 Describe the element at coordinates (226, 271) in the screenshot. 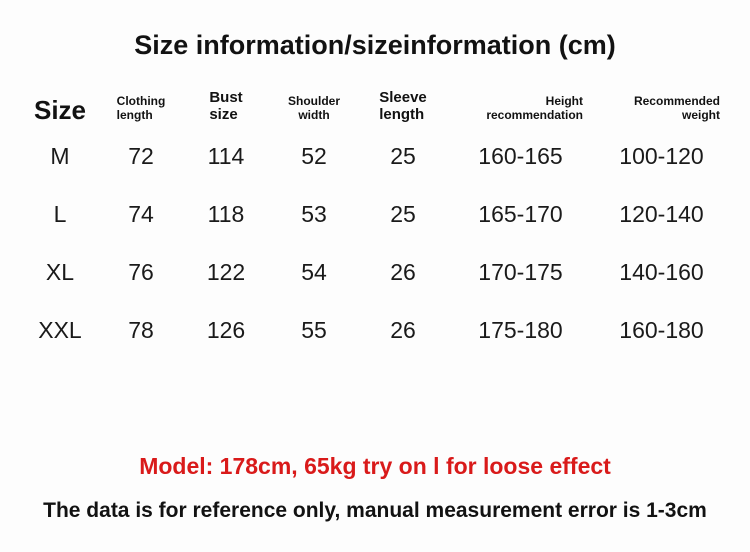

I see `cell-bust-size: 122` at that location.